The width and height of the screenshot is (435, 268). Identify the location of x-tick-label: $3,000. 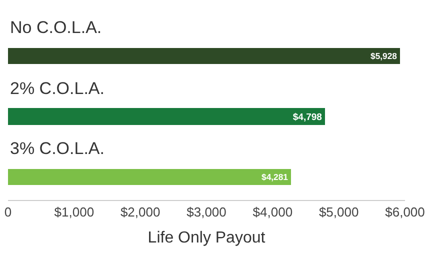
(206, 212).